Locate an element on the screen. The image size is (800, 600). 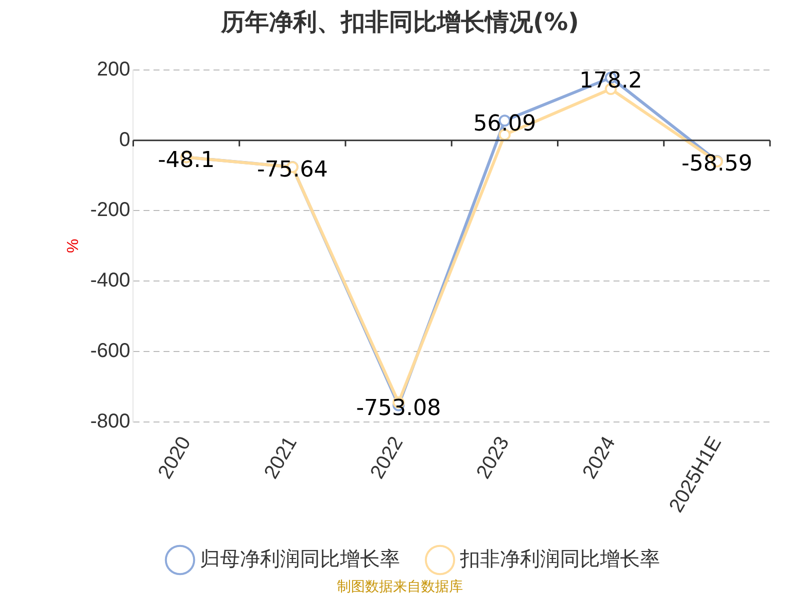
data-label: 56.09 is located at coordinates (504, 123).